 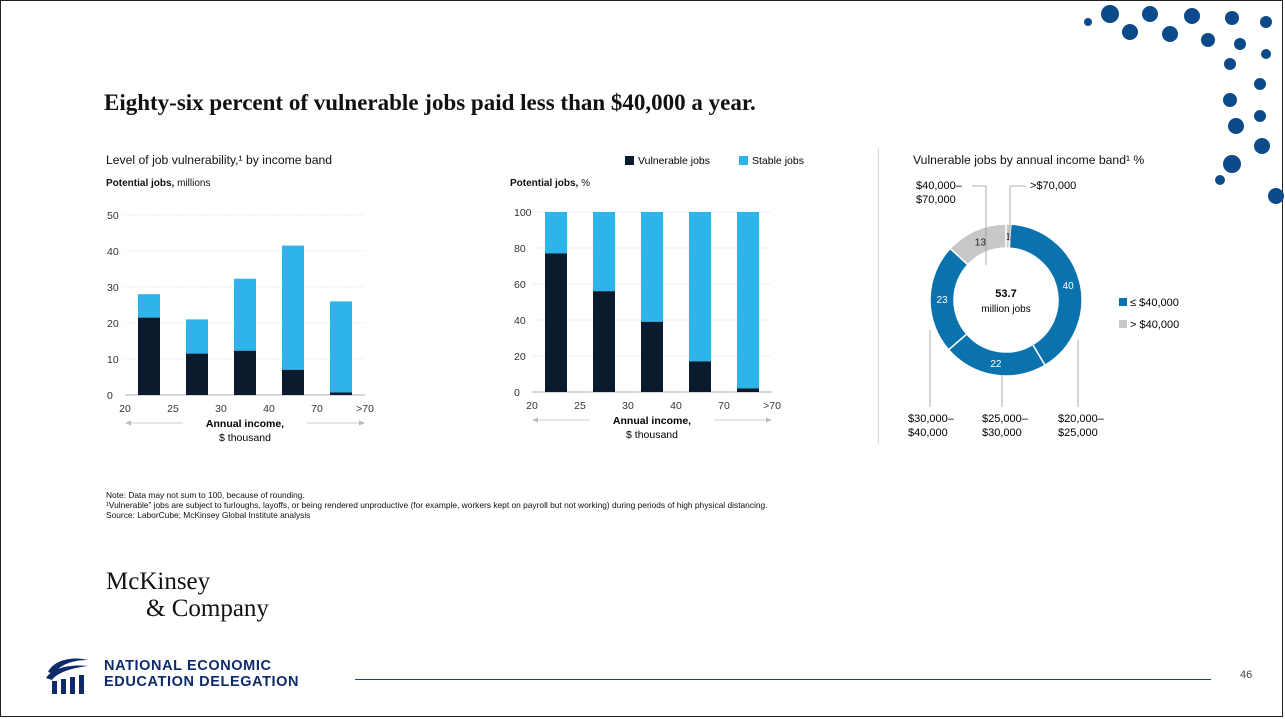 I want to click on callout-d-line1: $25,000–, so click(x=1005, y=419).